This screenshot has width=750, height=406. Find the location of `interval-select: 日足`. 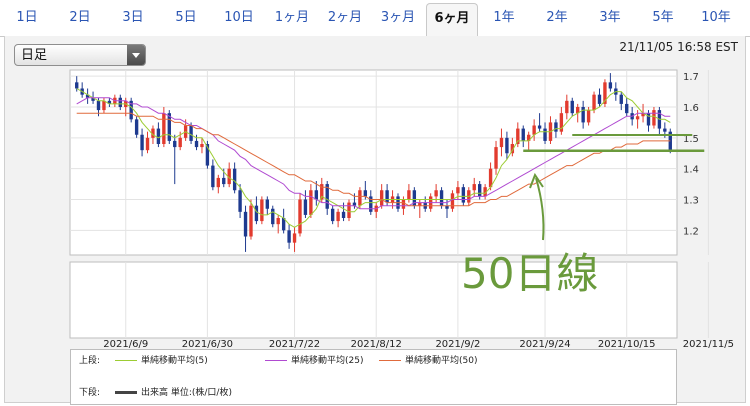

interval-select: 日足 is located at coordinates (80, 55).